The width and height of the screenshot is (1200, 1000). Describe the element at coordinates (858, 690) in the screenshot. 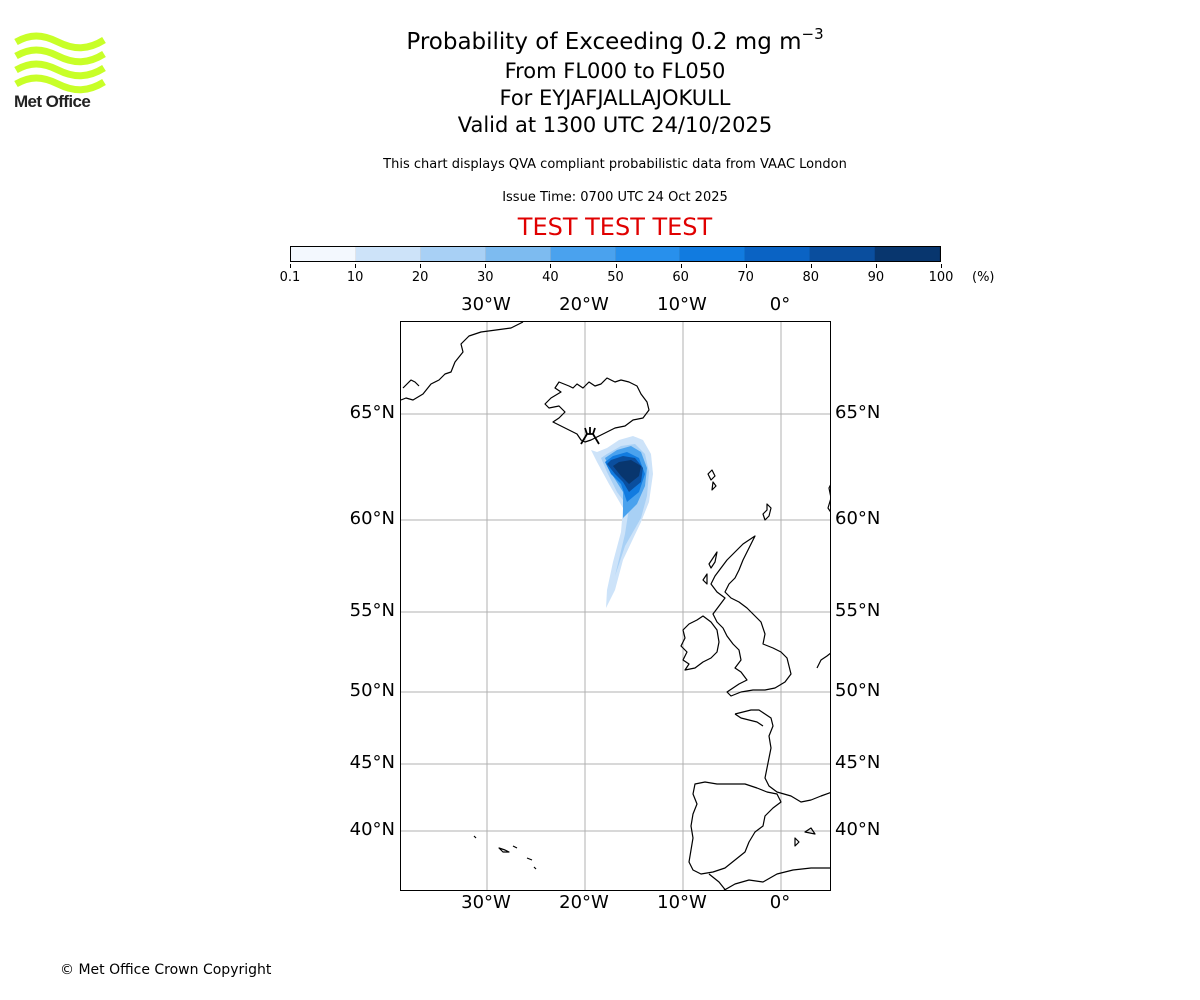

I see `latitude-label-right: 50°N` at that location.